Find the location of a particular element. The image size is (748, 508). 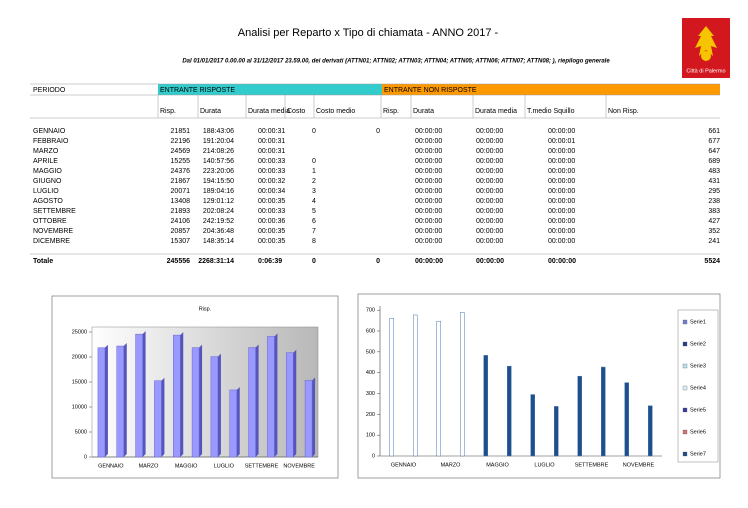

table-cell: 00:00:36 is located at coordinates (271, 221).